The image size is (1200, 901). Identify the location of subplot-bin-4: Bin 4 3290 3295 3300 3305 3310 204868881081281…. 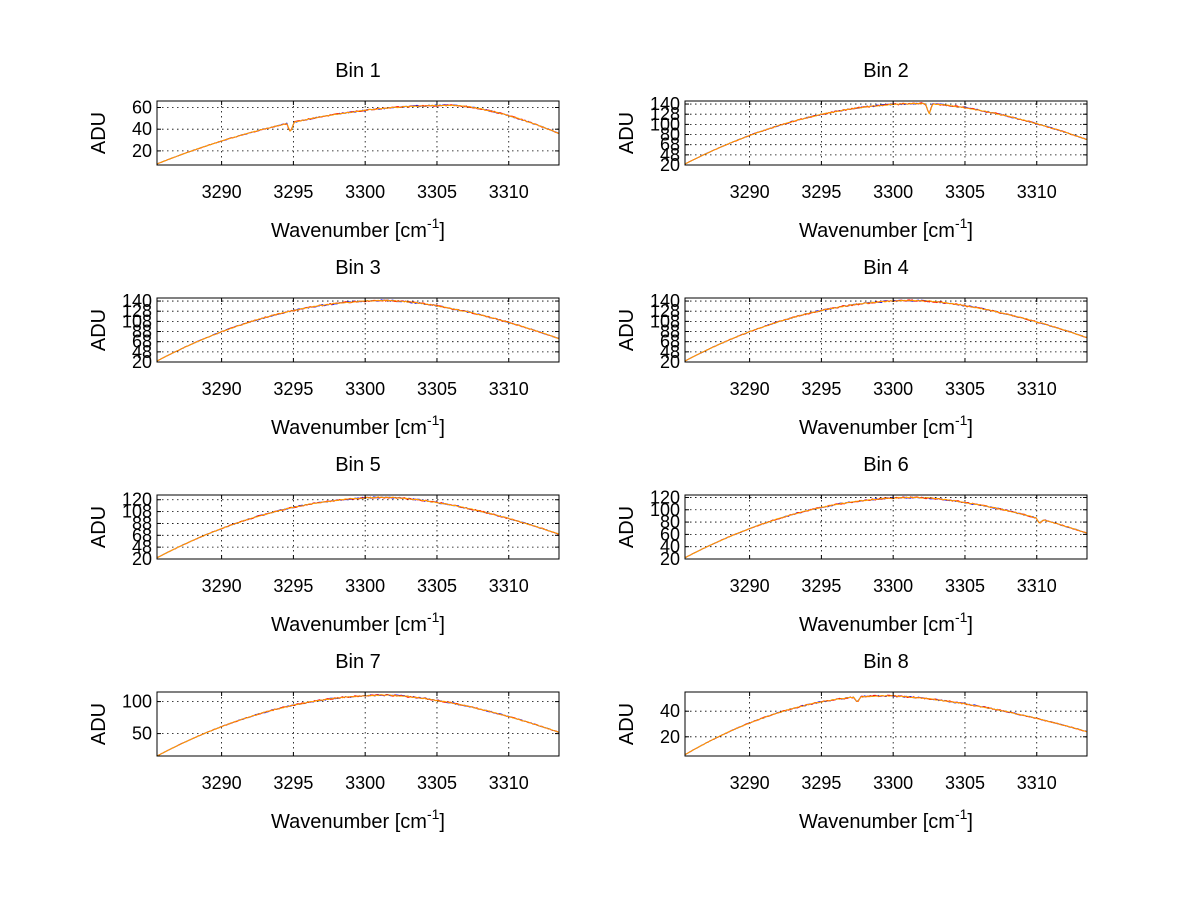
(852, 348).